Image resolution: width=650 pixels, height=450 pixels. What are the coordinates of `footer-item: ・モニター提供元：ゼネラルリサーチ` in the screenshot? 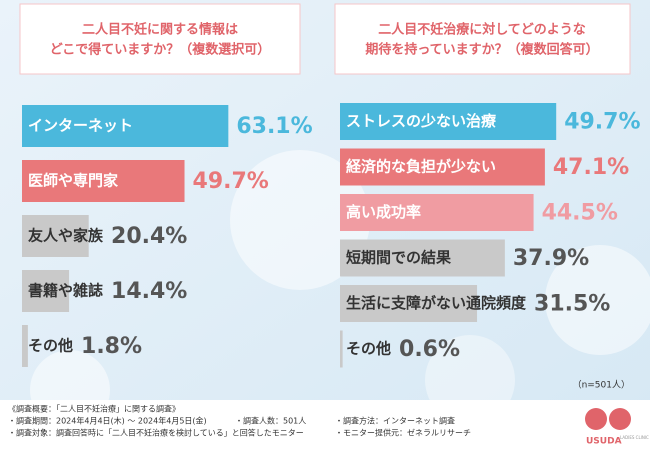 It's located at (403, 433).